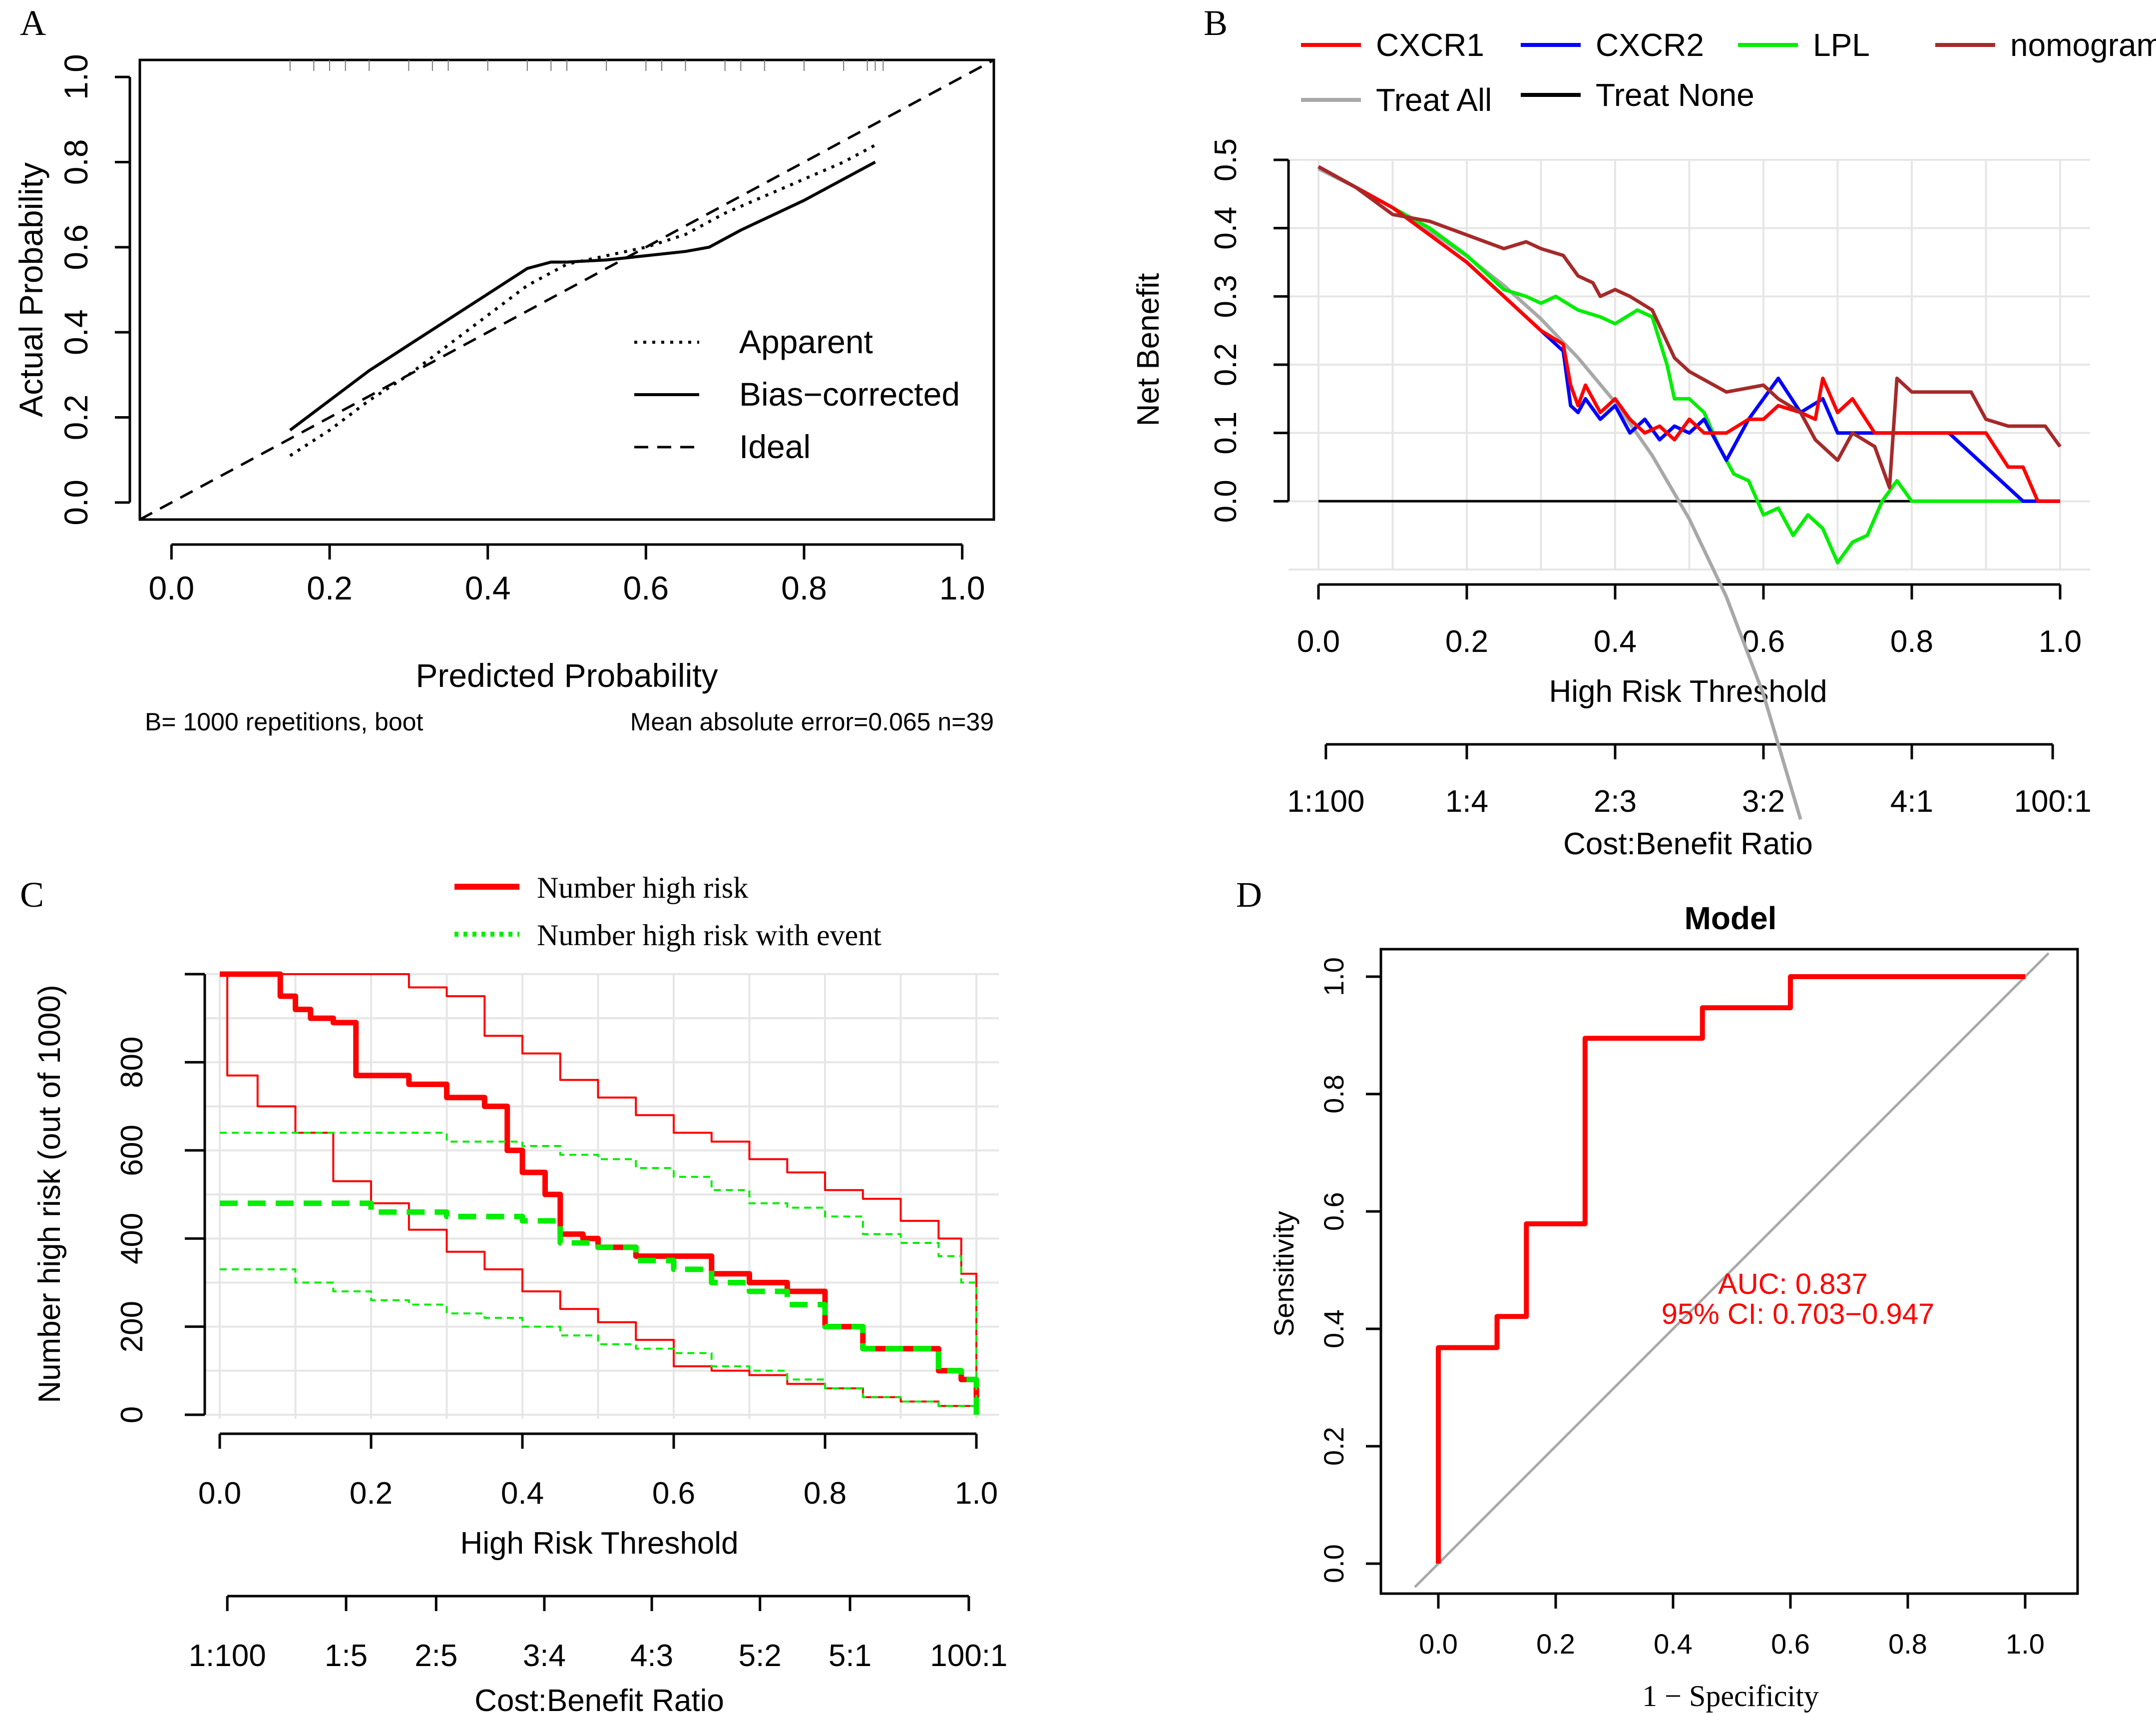 This screenshot has height=1713, width=2156. Describe the element at coordinates (1226, 433) in the screenshot. I see `y-tick-label: 0.1` at that location.